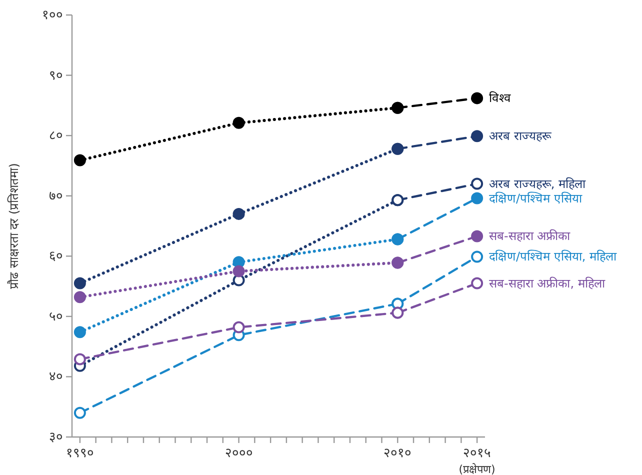 The width and height of the screenshot is (642, 475). Describe the element at coordinates (56, 316) in the screenshot. I see `y-tick-label: ५०` at that location.